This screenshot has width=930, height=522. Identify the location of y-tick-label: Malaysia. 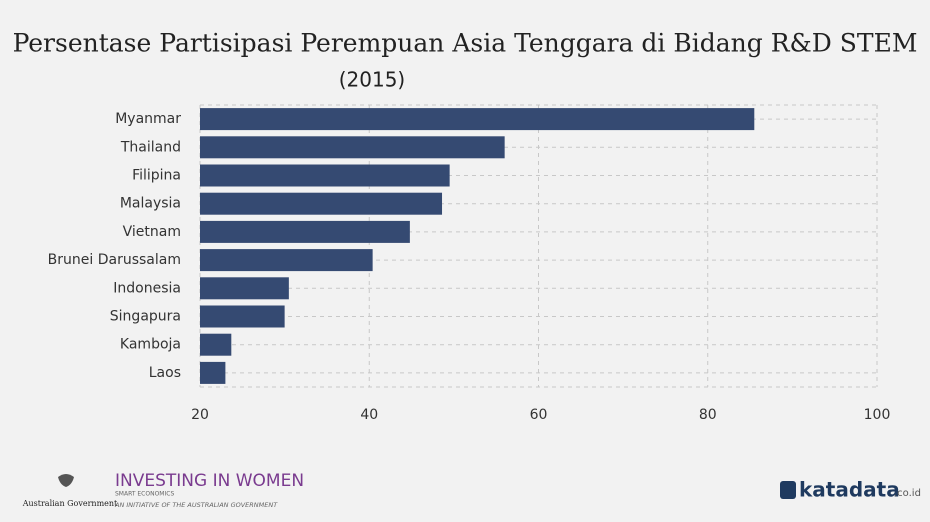
(150, 204).